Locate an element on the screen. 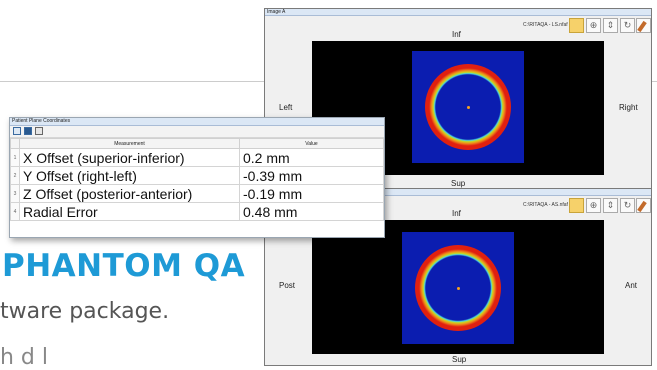 The image size is (657, 370). measurement-cell: Z Offset (posterior-anterior) is located at coordinates (129, 193).